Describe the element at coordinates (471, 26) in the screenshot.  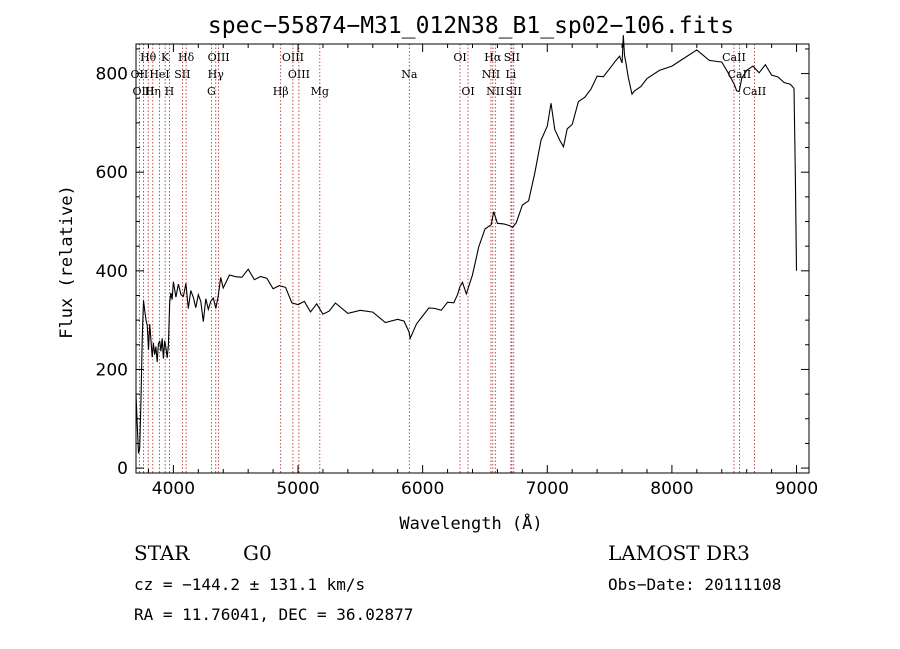
I see `chart-title: spec−55874−M31_012N38_B1_sp02−106.fits` at that location.